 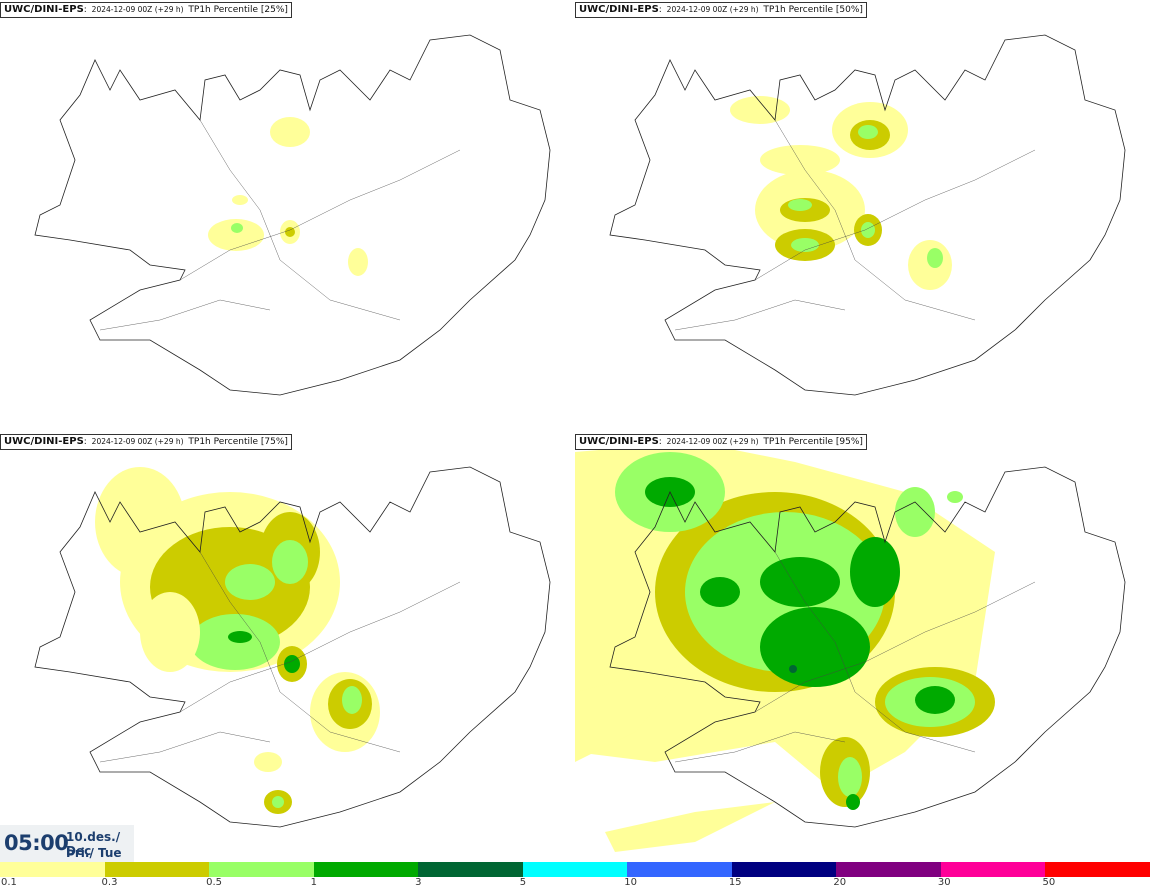 I want to click on scale-tick-label: 50, so click(x=1049, y=882).